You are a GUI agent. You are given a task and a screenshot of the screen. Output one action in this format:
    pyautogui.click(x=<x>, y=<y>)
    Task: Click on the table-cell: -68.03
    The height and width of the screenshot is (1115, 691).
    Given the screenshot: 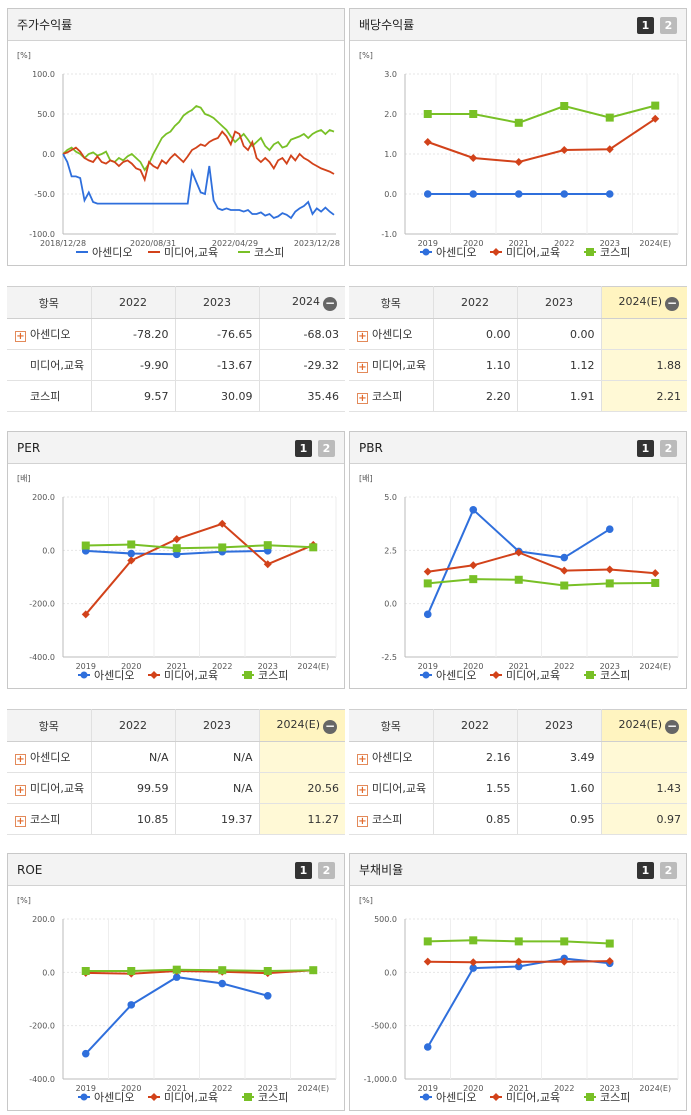 What is the action you would take?
    pyautogui.click(x=302, y=334)
    